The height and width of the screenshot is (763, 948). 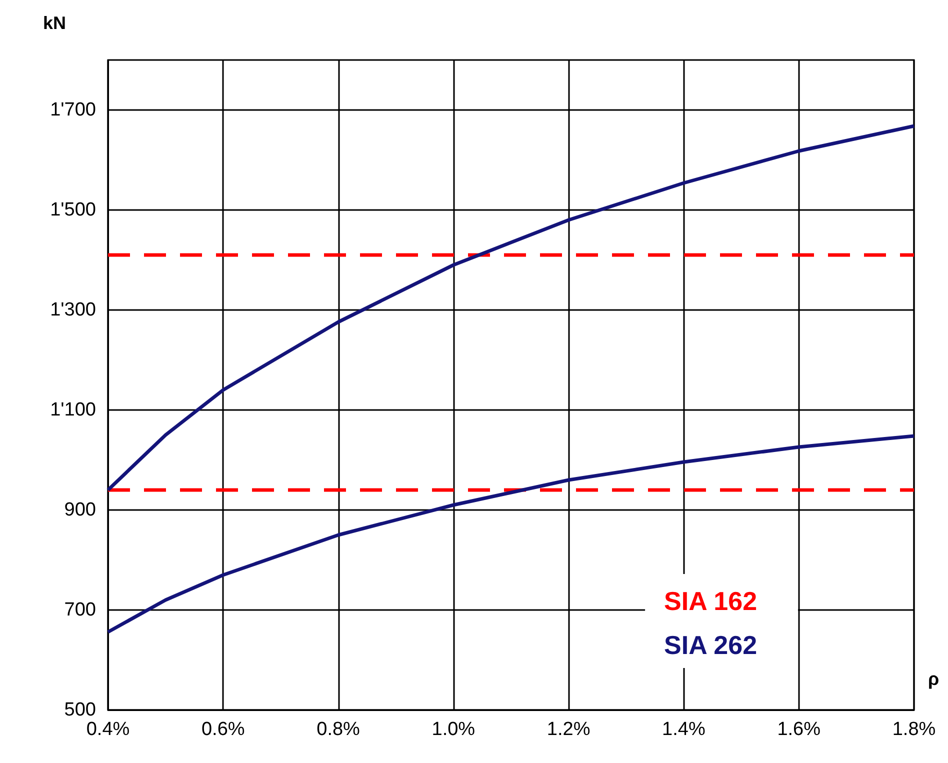 I want to click on y-tick-label: 900, so click(x=80, y=510).